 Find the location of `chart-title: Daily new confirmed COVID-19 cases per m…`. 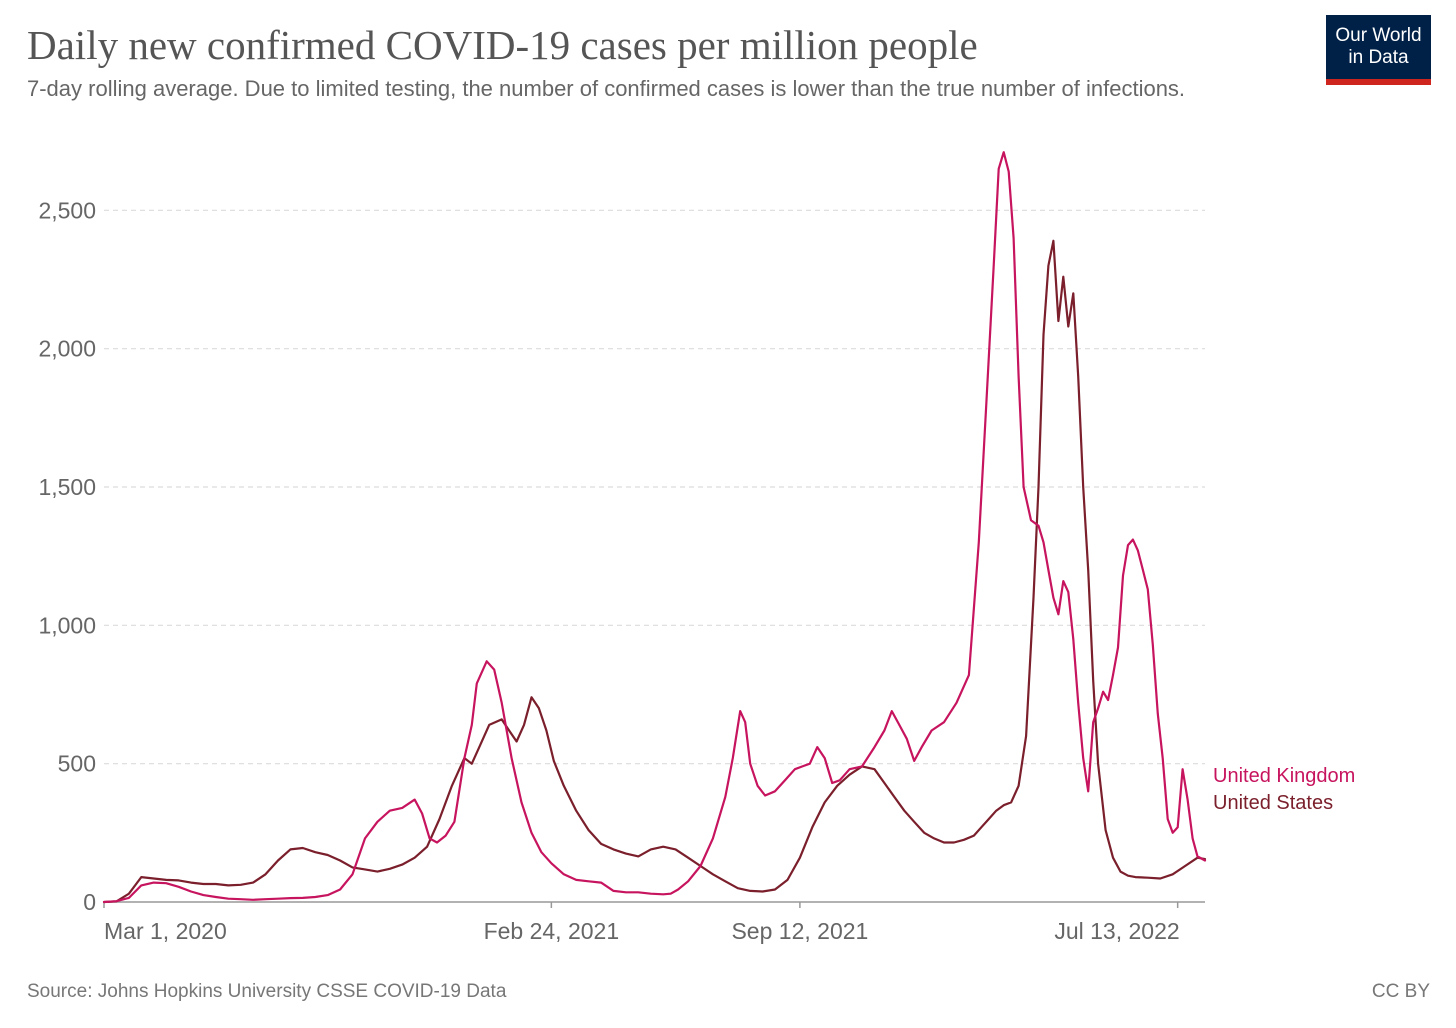

chart-title: Daily new confirmed COVID-19 cases per m… is located at coordinates (502, 45).